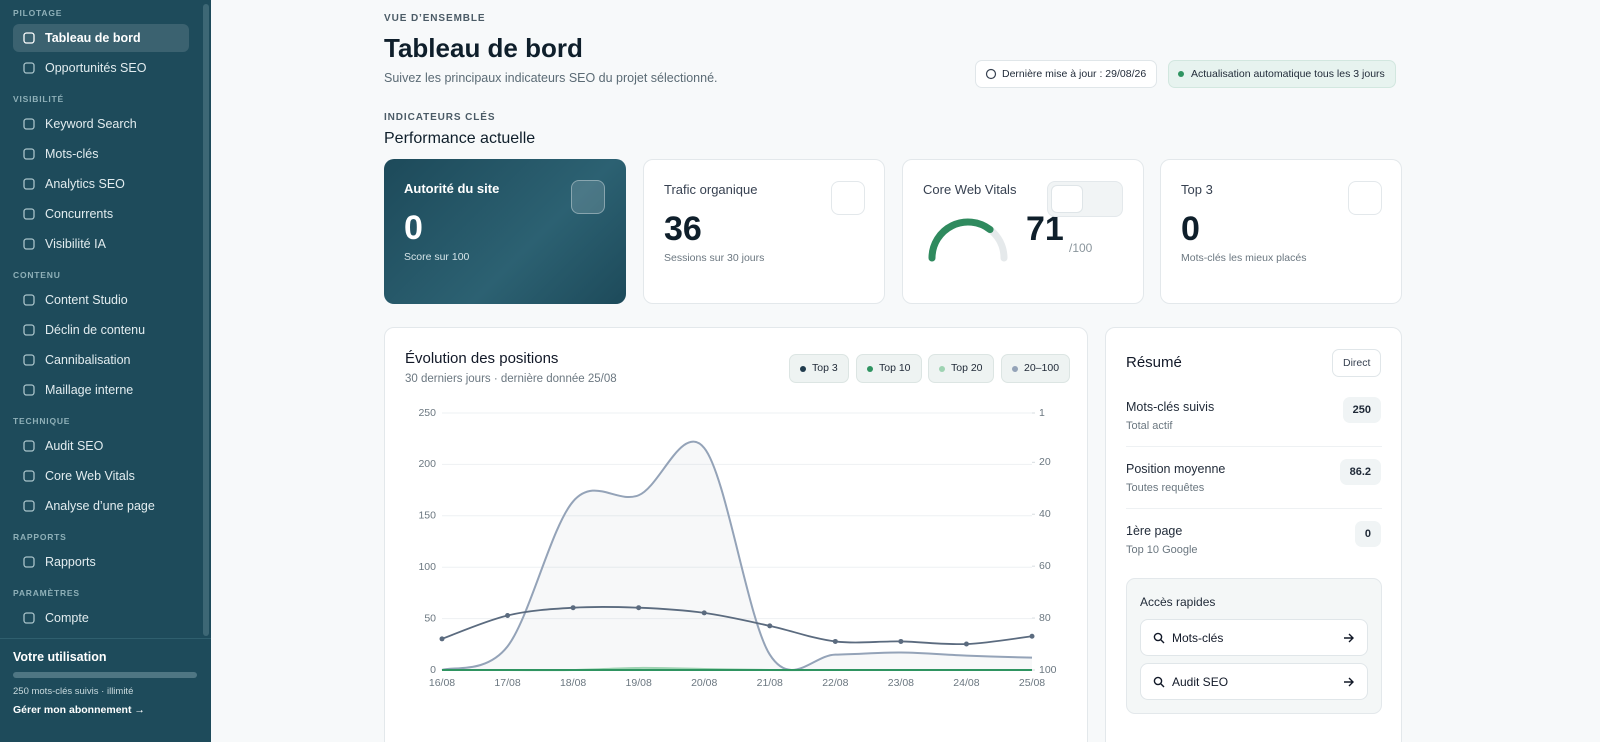 This screenshot has height=742, width=1600. What do you see at coordinates (1045, 462) in the screenshot?
I see `y2-tick-label: 20` at bounding box center [1045, 462].